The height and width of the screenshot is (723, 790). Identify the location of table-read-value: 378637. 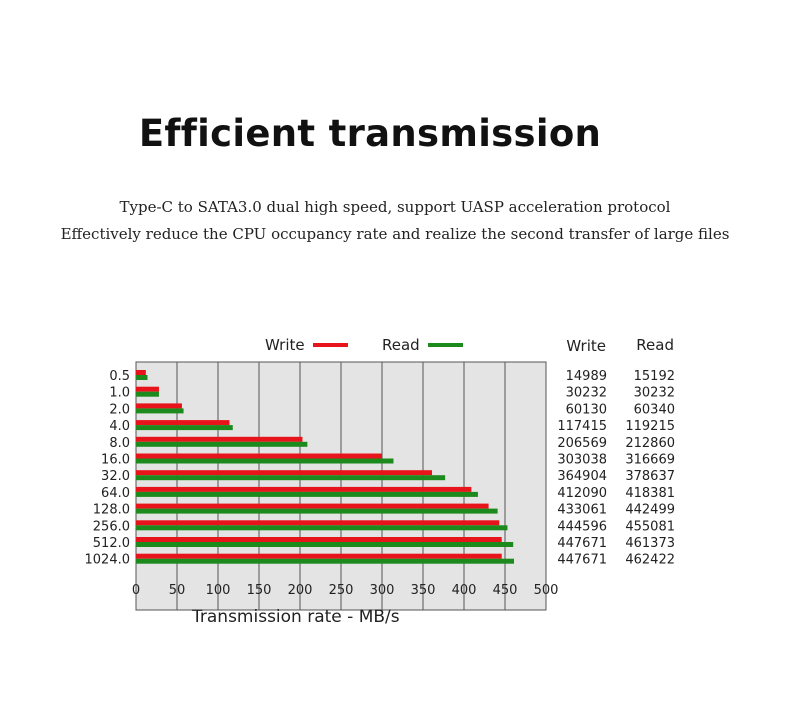
(650, 476).